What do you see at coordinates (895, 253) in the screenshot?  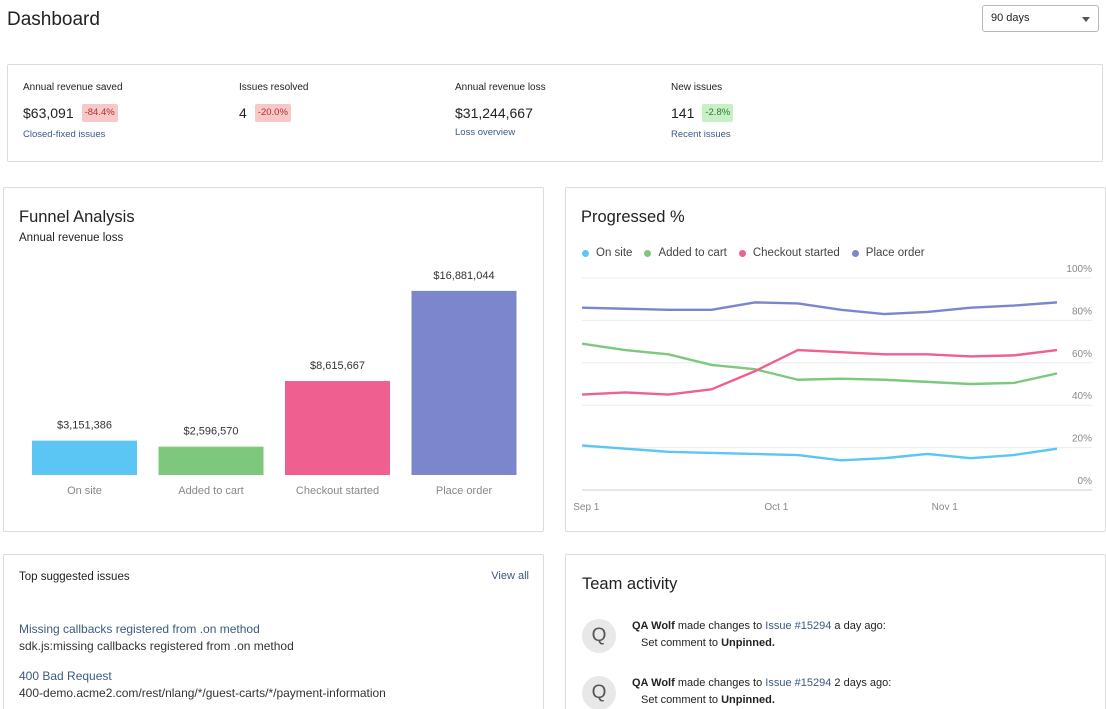 I see `legend-label: Place order` at bounding box center [895, 253].